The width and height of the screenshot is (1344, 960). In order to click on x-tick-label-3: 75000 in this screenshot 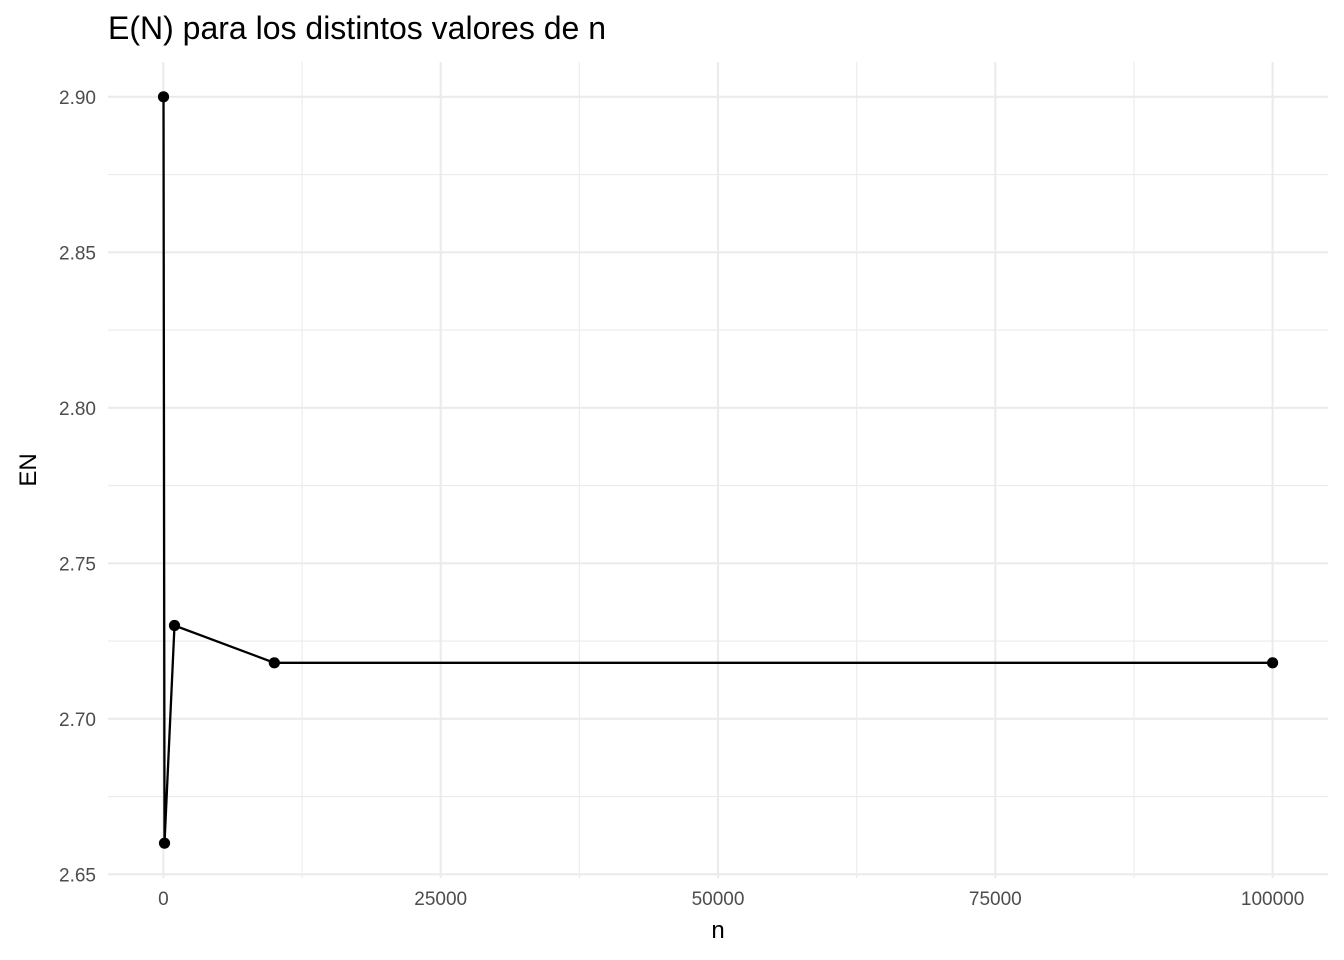, I will do `click(995, 899)`.